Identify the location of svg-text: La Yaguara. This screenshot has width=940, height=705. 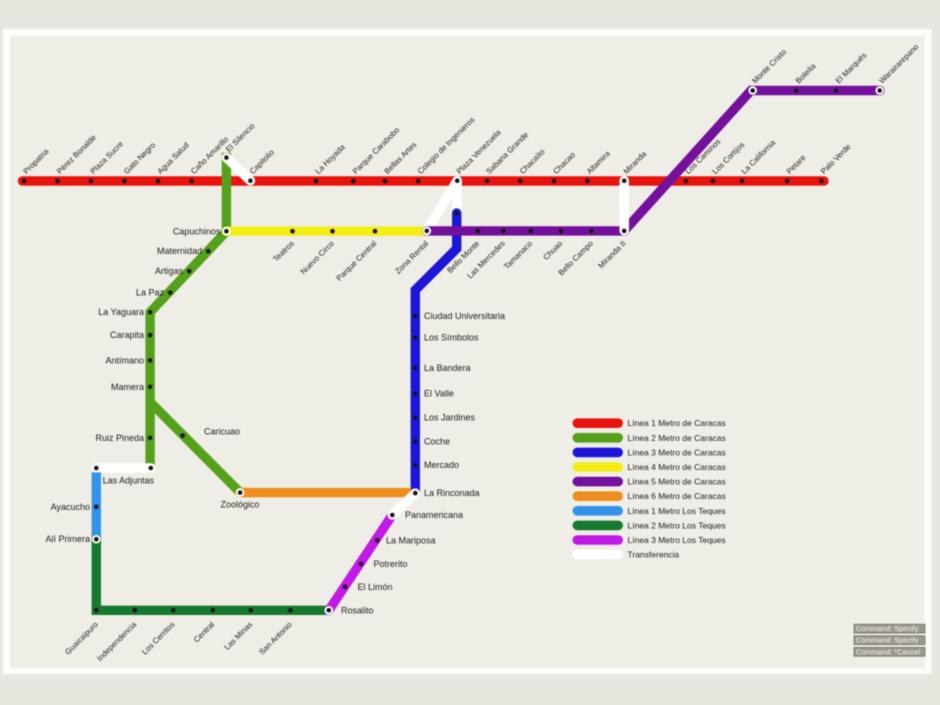
(121, 312).